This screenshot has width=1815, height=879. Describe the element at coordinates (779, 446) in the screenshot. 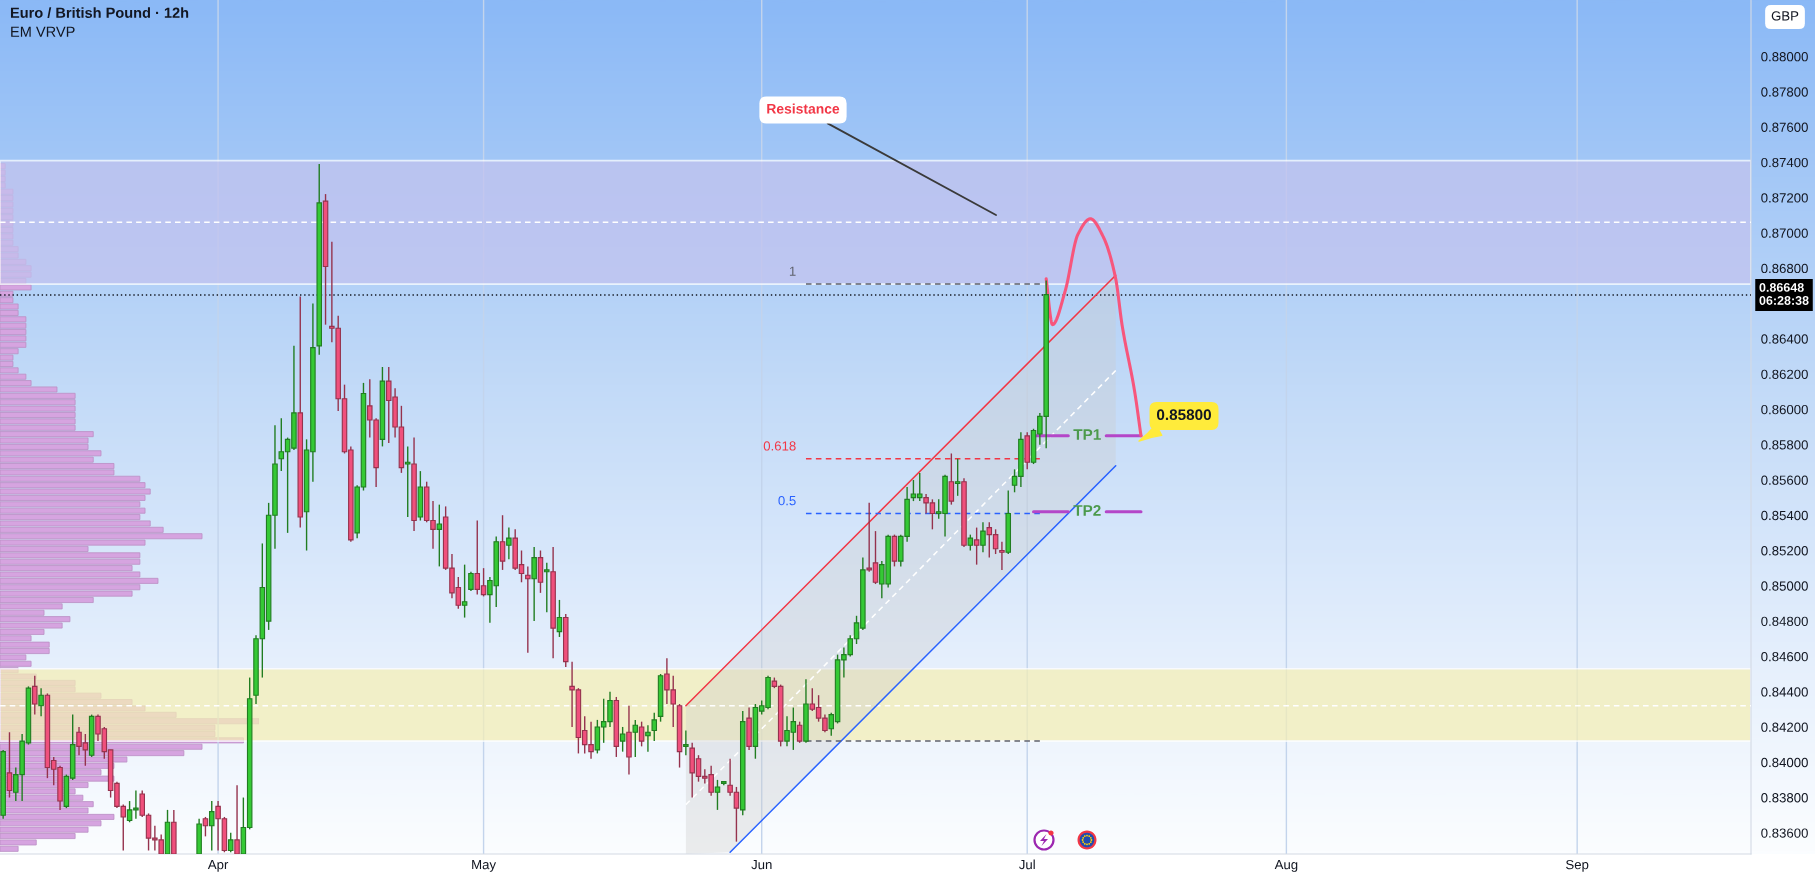

I see `series-label: 0.618` at that location.